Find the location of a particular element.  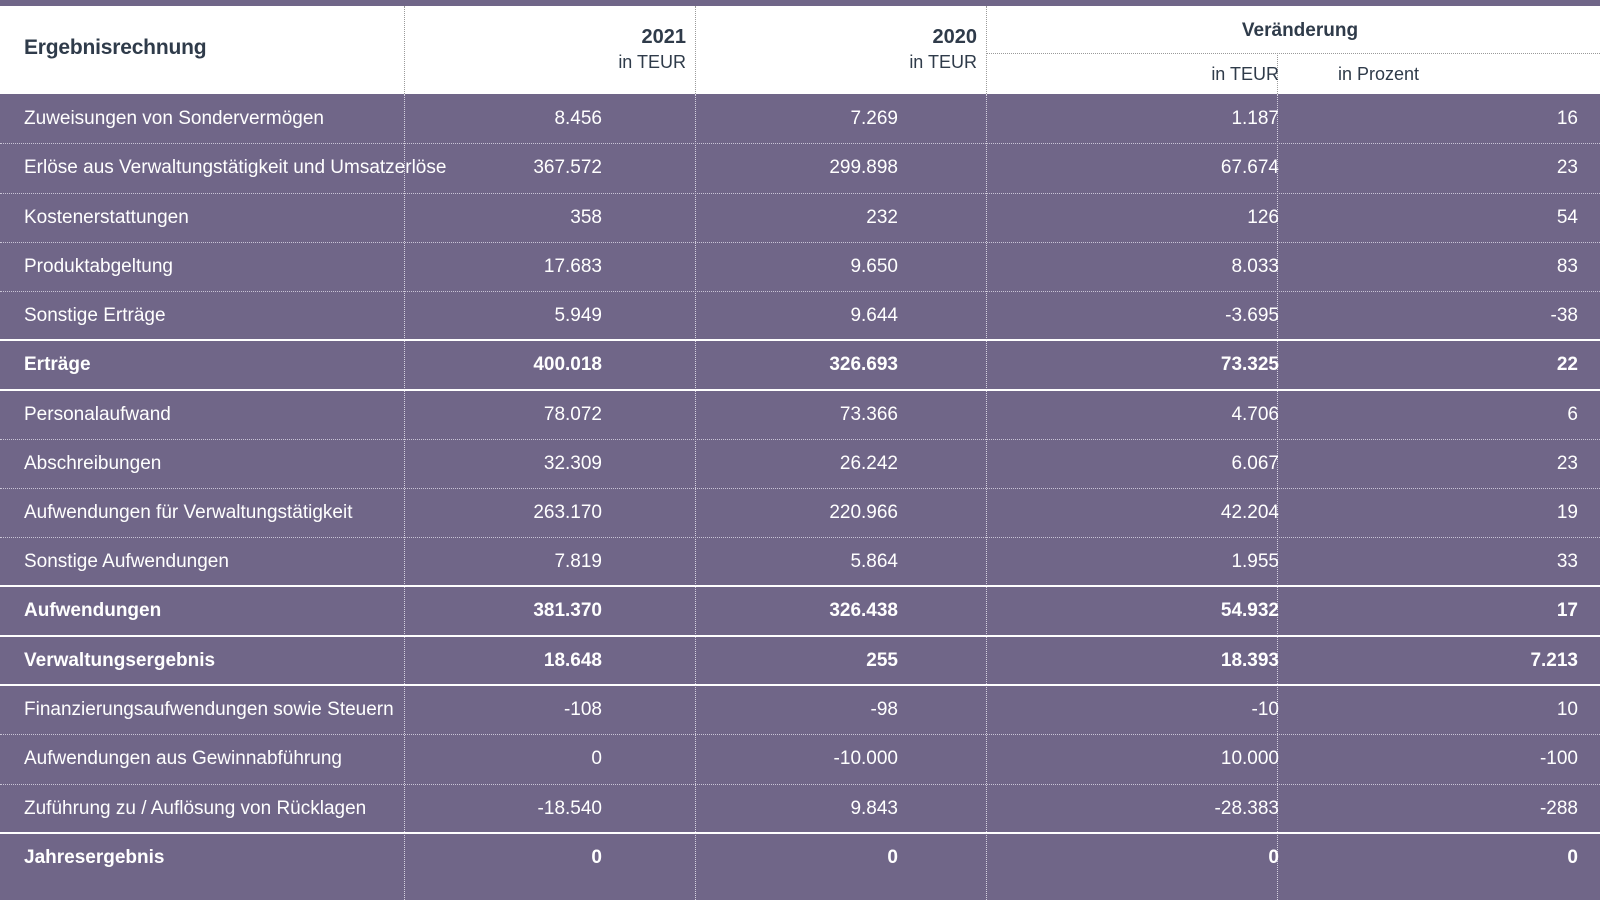

column-header-change-percent: in Prozent is located at coordinates (1379, 74).